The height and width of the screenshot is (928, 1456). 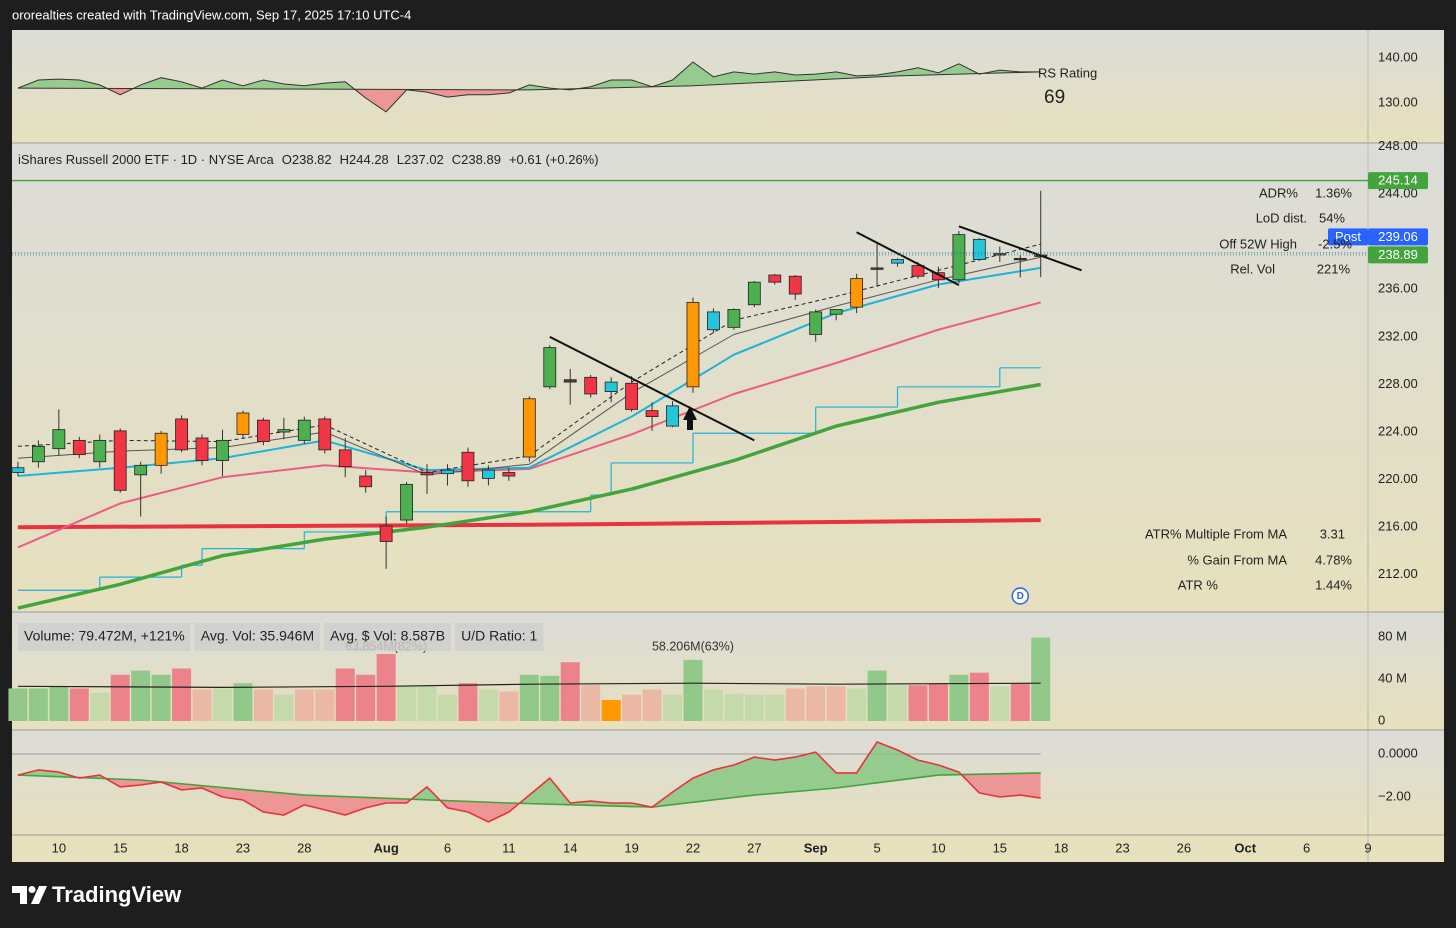 What do you see at coordinates (1198, 584) in the screenshot?
I see `stat-label: ATR %` at bounding box center [1198, 584].